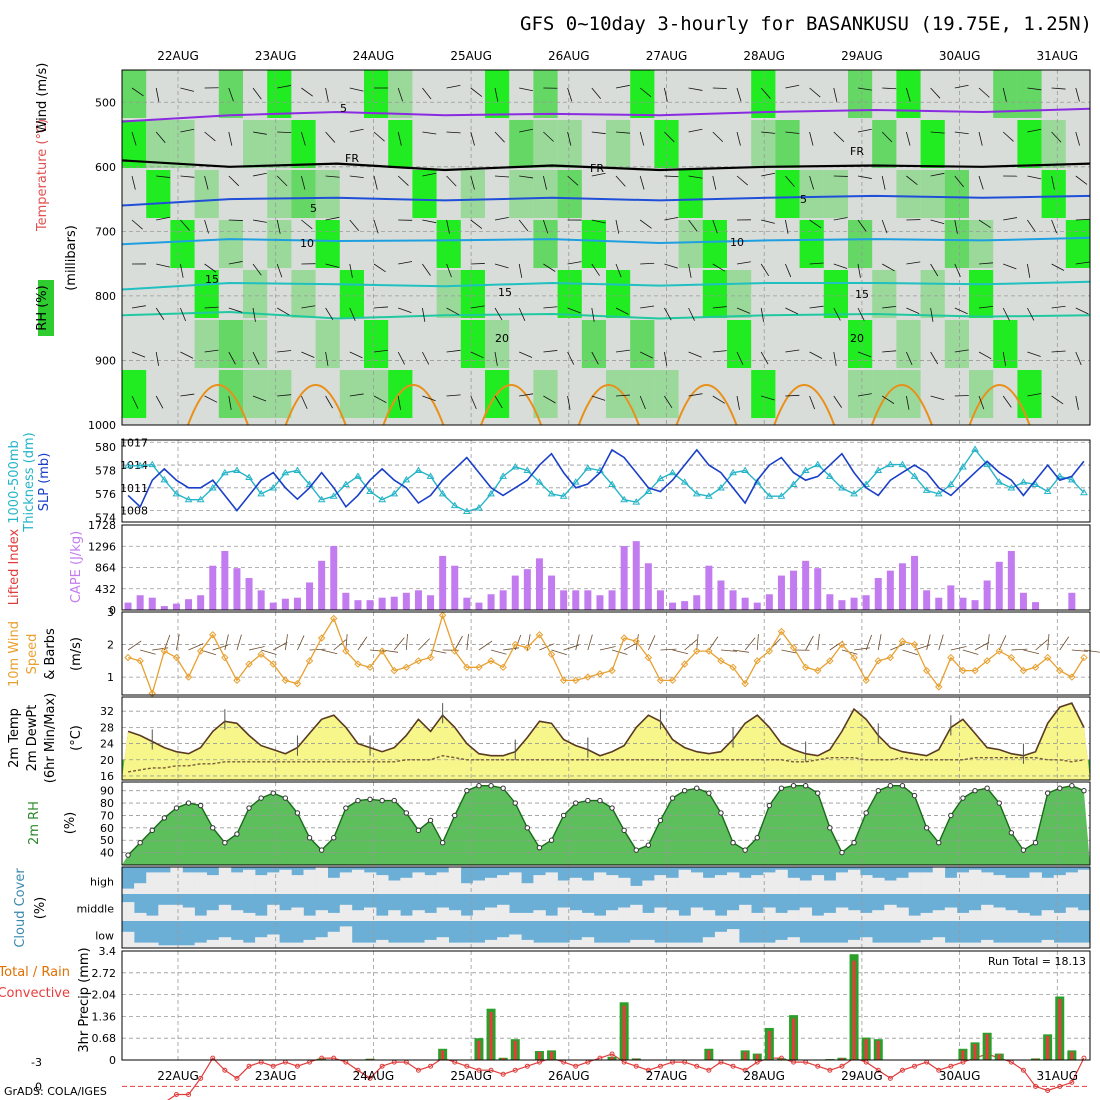 This screenshot has width=1100, height=1100. I want to click on wind-speed-tick-label: 2, so click(110, 645).